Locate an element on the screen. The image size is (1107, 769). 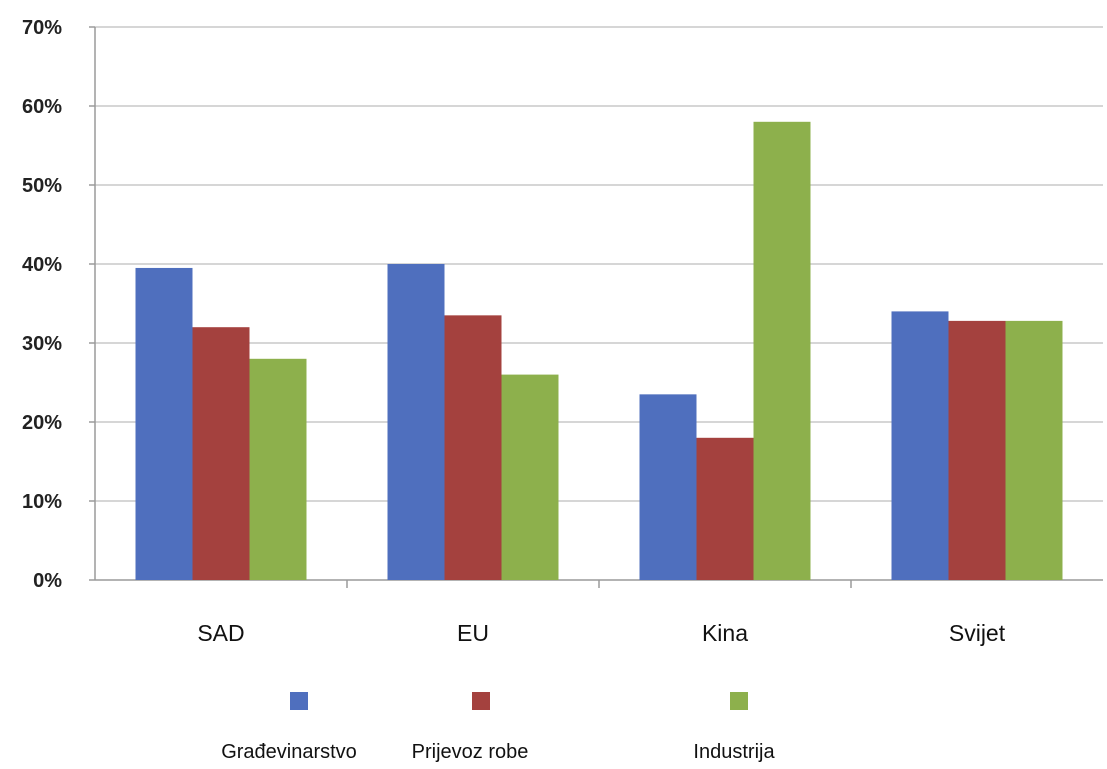
y-tick-label: 10% is located at coordinates (42, 502).